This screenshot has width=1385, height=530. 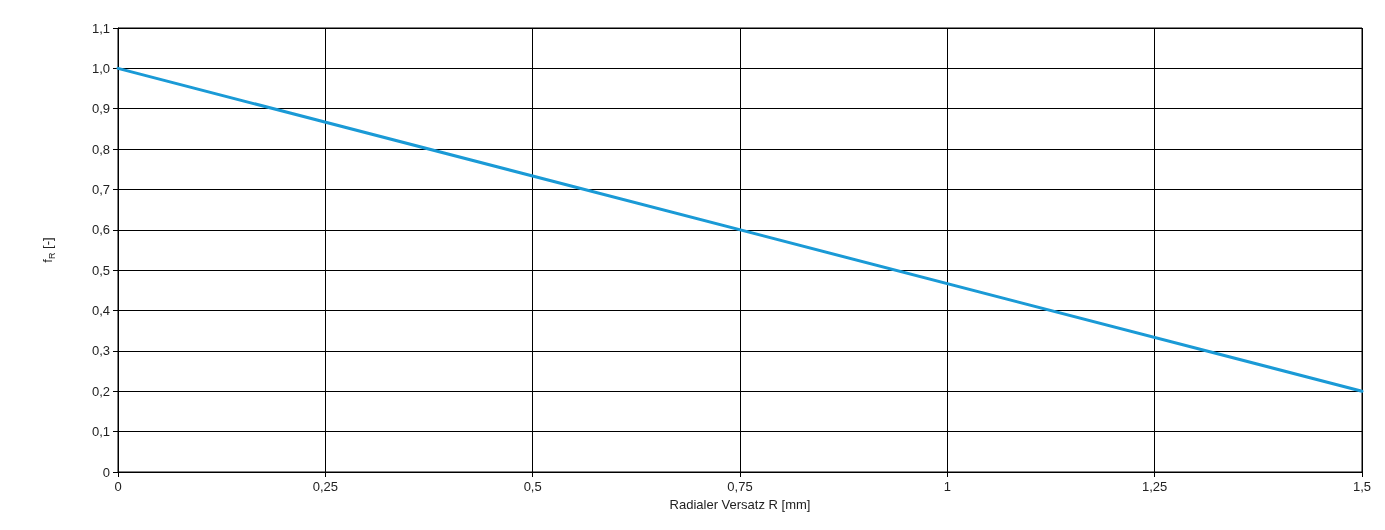 I want to click on x-tick-label: 1,25, so click(x=1155, y=486).